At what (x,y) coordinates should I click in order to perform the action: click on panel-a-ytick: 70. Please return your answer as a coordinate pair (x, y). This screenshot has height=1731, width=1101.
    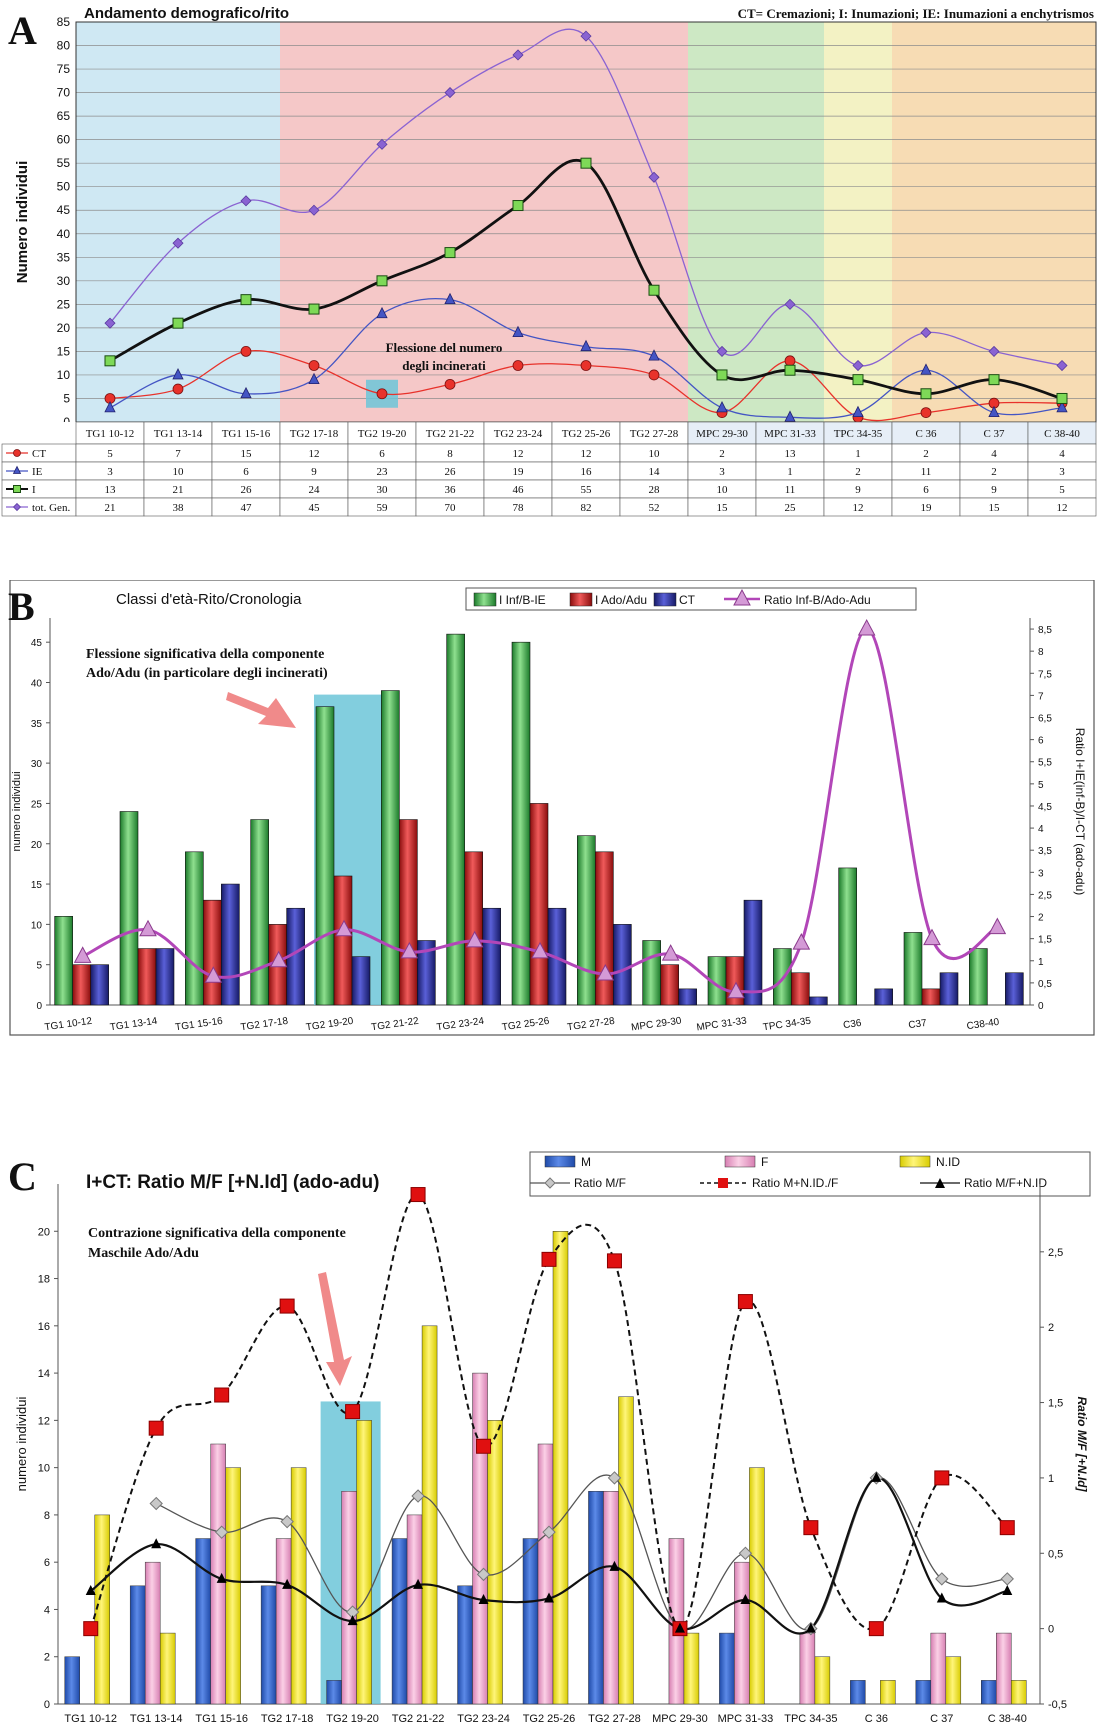
    Looking at the image, I should click on (64, 93).